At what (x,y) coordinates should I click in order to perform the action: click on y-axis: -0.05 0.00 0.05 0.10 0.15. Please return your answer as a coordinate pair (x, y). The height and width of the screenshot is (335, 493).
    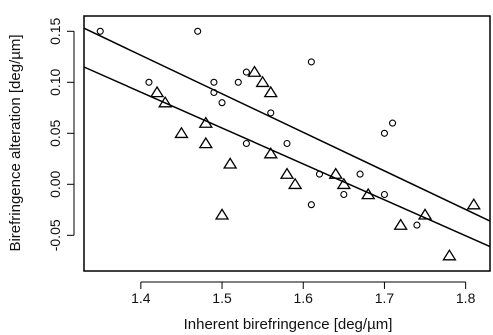
    Looking at the image, I should click on (61, 134).